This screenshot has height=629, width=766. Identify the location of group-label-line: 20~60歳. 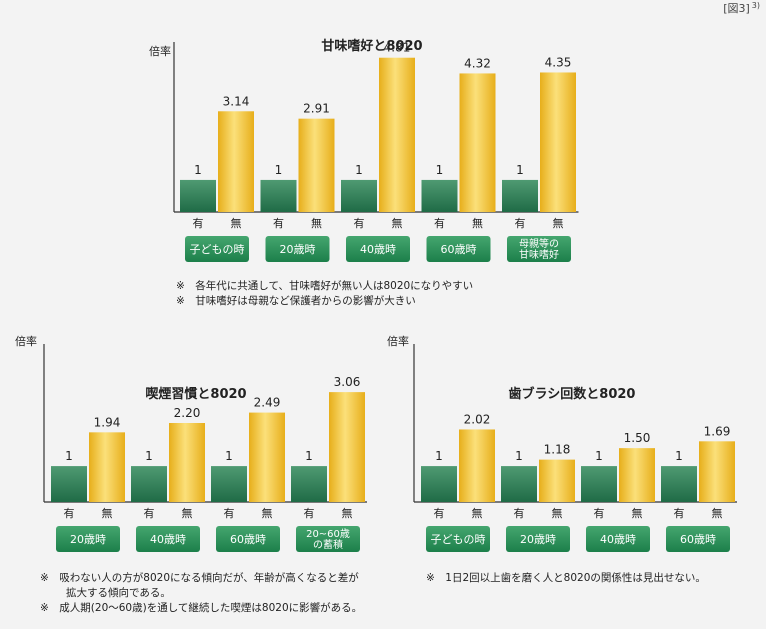
(328, 534).